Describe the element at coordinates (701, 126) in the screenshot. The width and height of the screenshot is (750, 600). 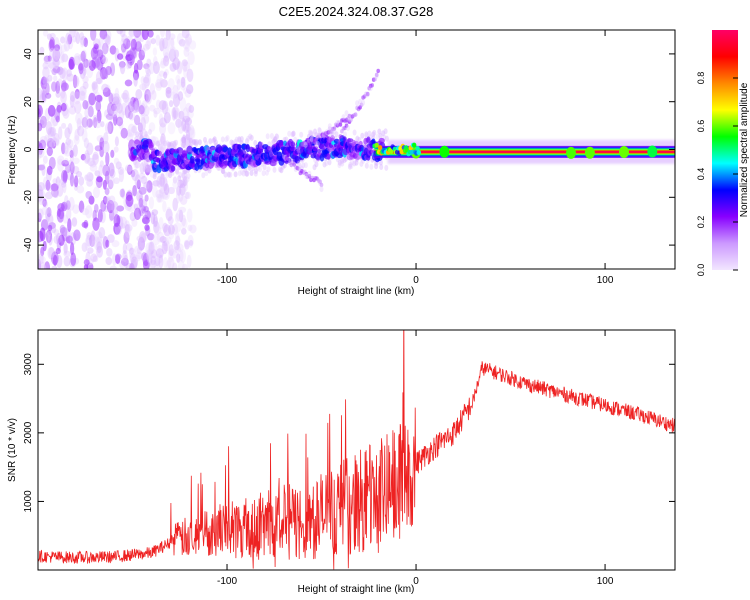
I see `colorbar-tick-label: 0.6` at that location.